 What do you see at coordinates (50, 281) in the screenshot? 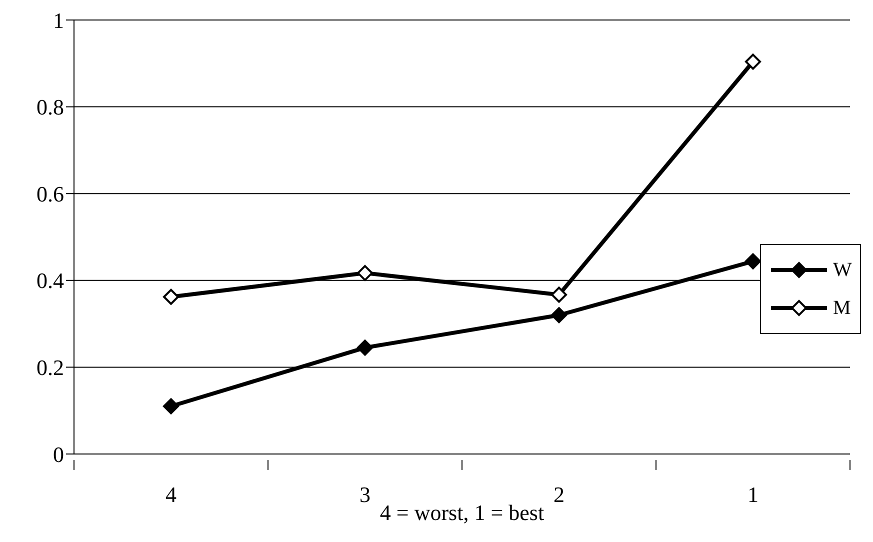
I see `y-tick-label: 0.4` at bounding box center [50, 281].